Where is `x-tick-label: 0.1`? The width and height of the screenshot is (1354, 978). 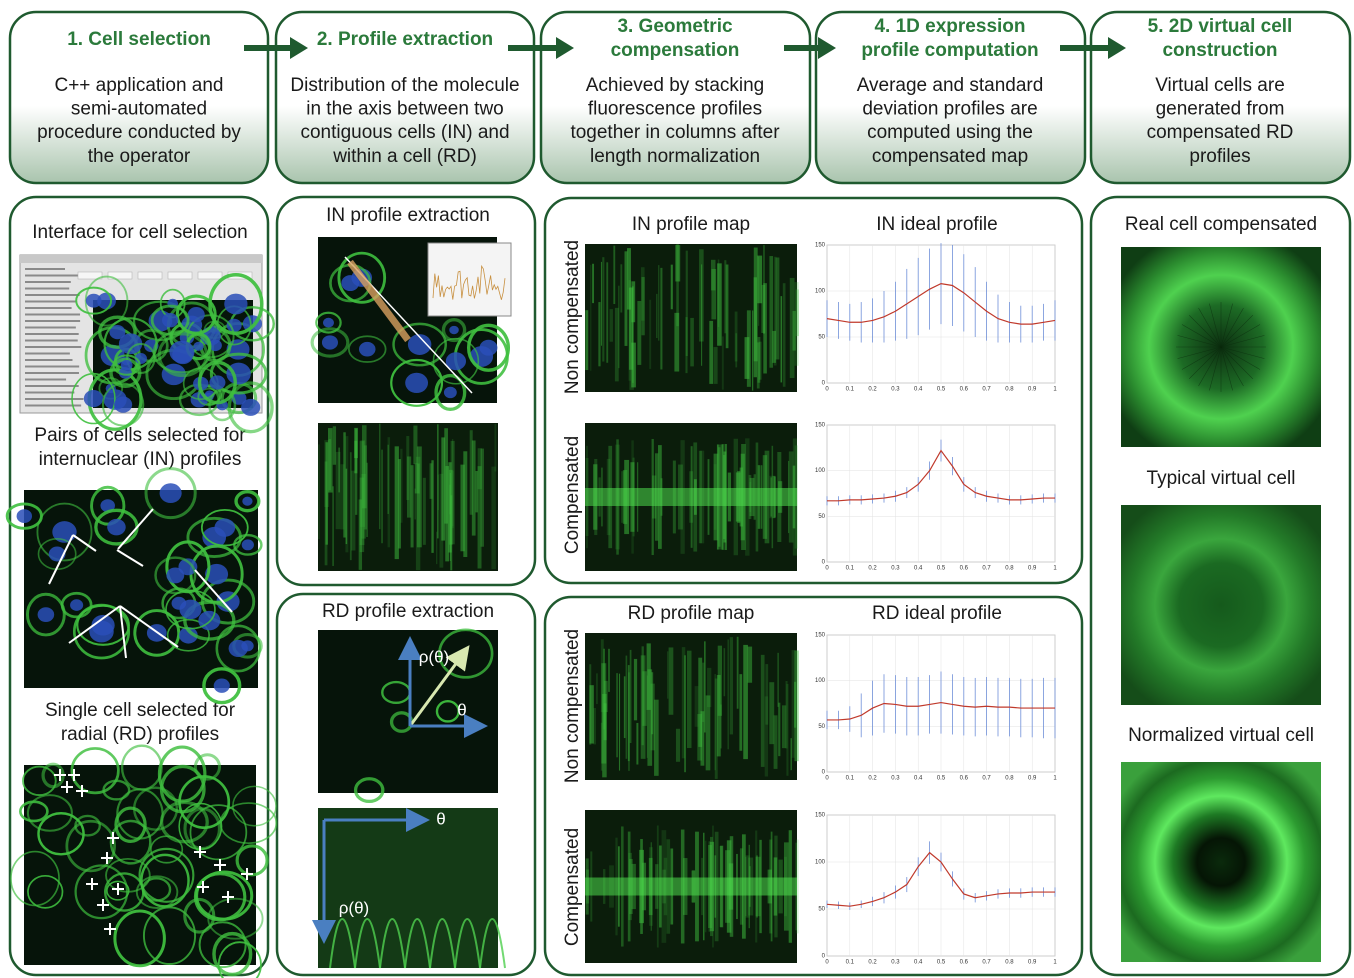
x-tick-label: 0.1 is located at coordinates (850, 779).